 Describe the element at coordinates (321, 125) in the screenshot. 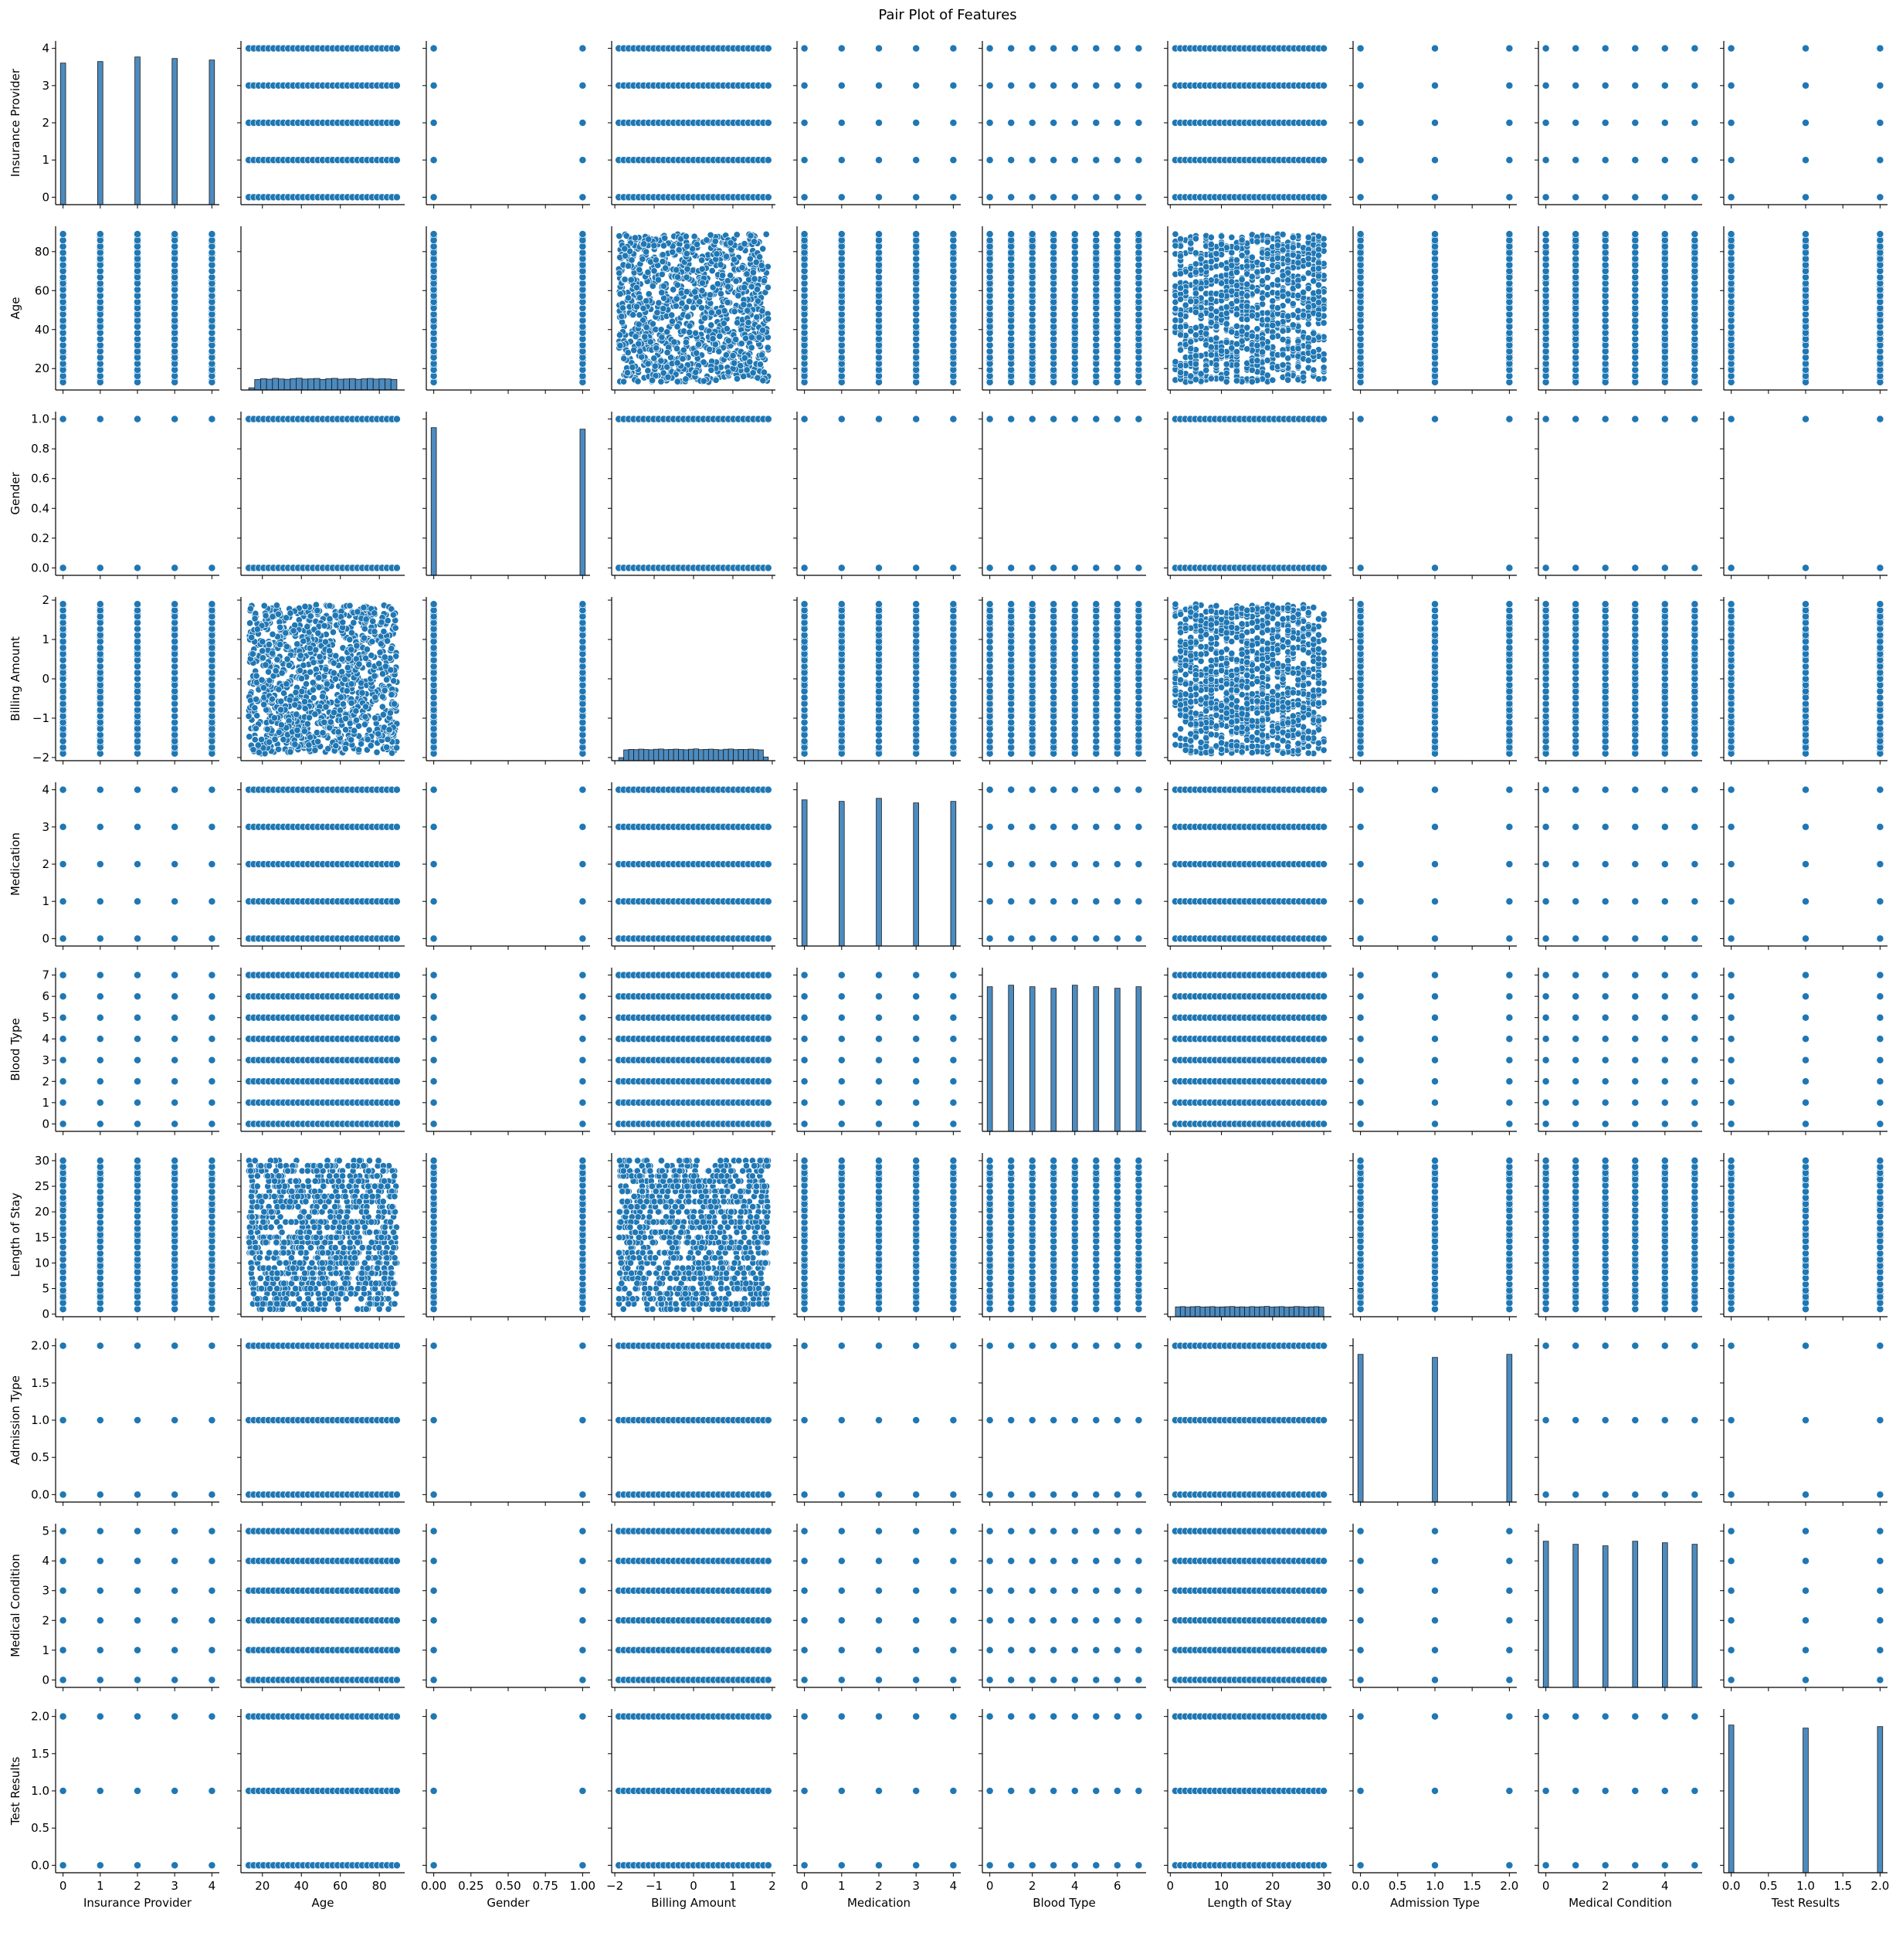

I see `panel-insurance-provider-vs-age` at that location.